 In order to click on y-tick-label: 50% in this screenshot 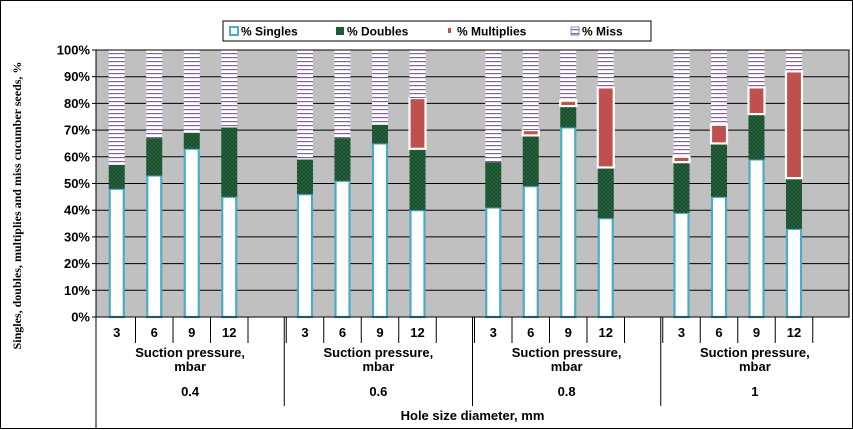, I will do `click(77, 183)`.